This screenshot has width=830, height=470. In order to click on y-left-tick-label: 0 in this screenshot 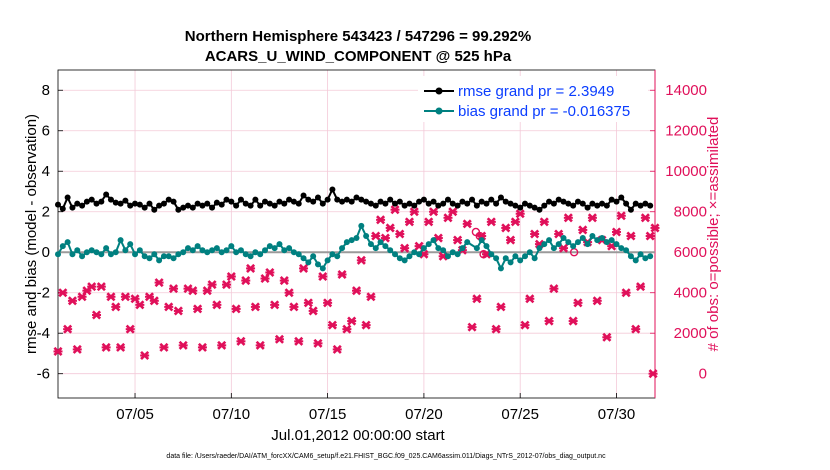, I will do `click(46, 252)`.